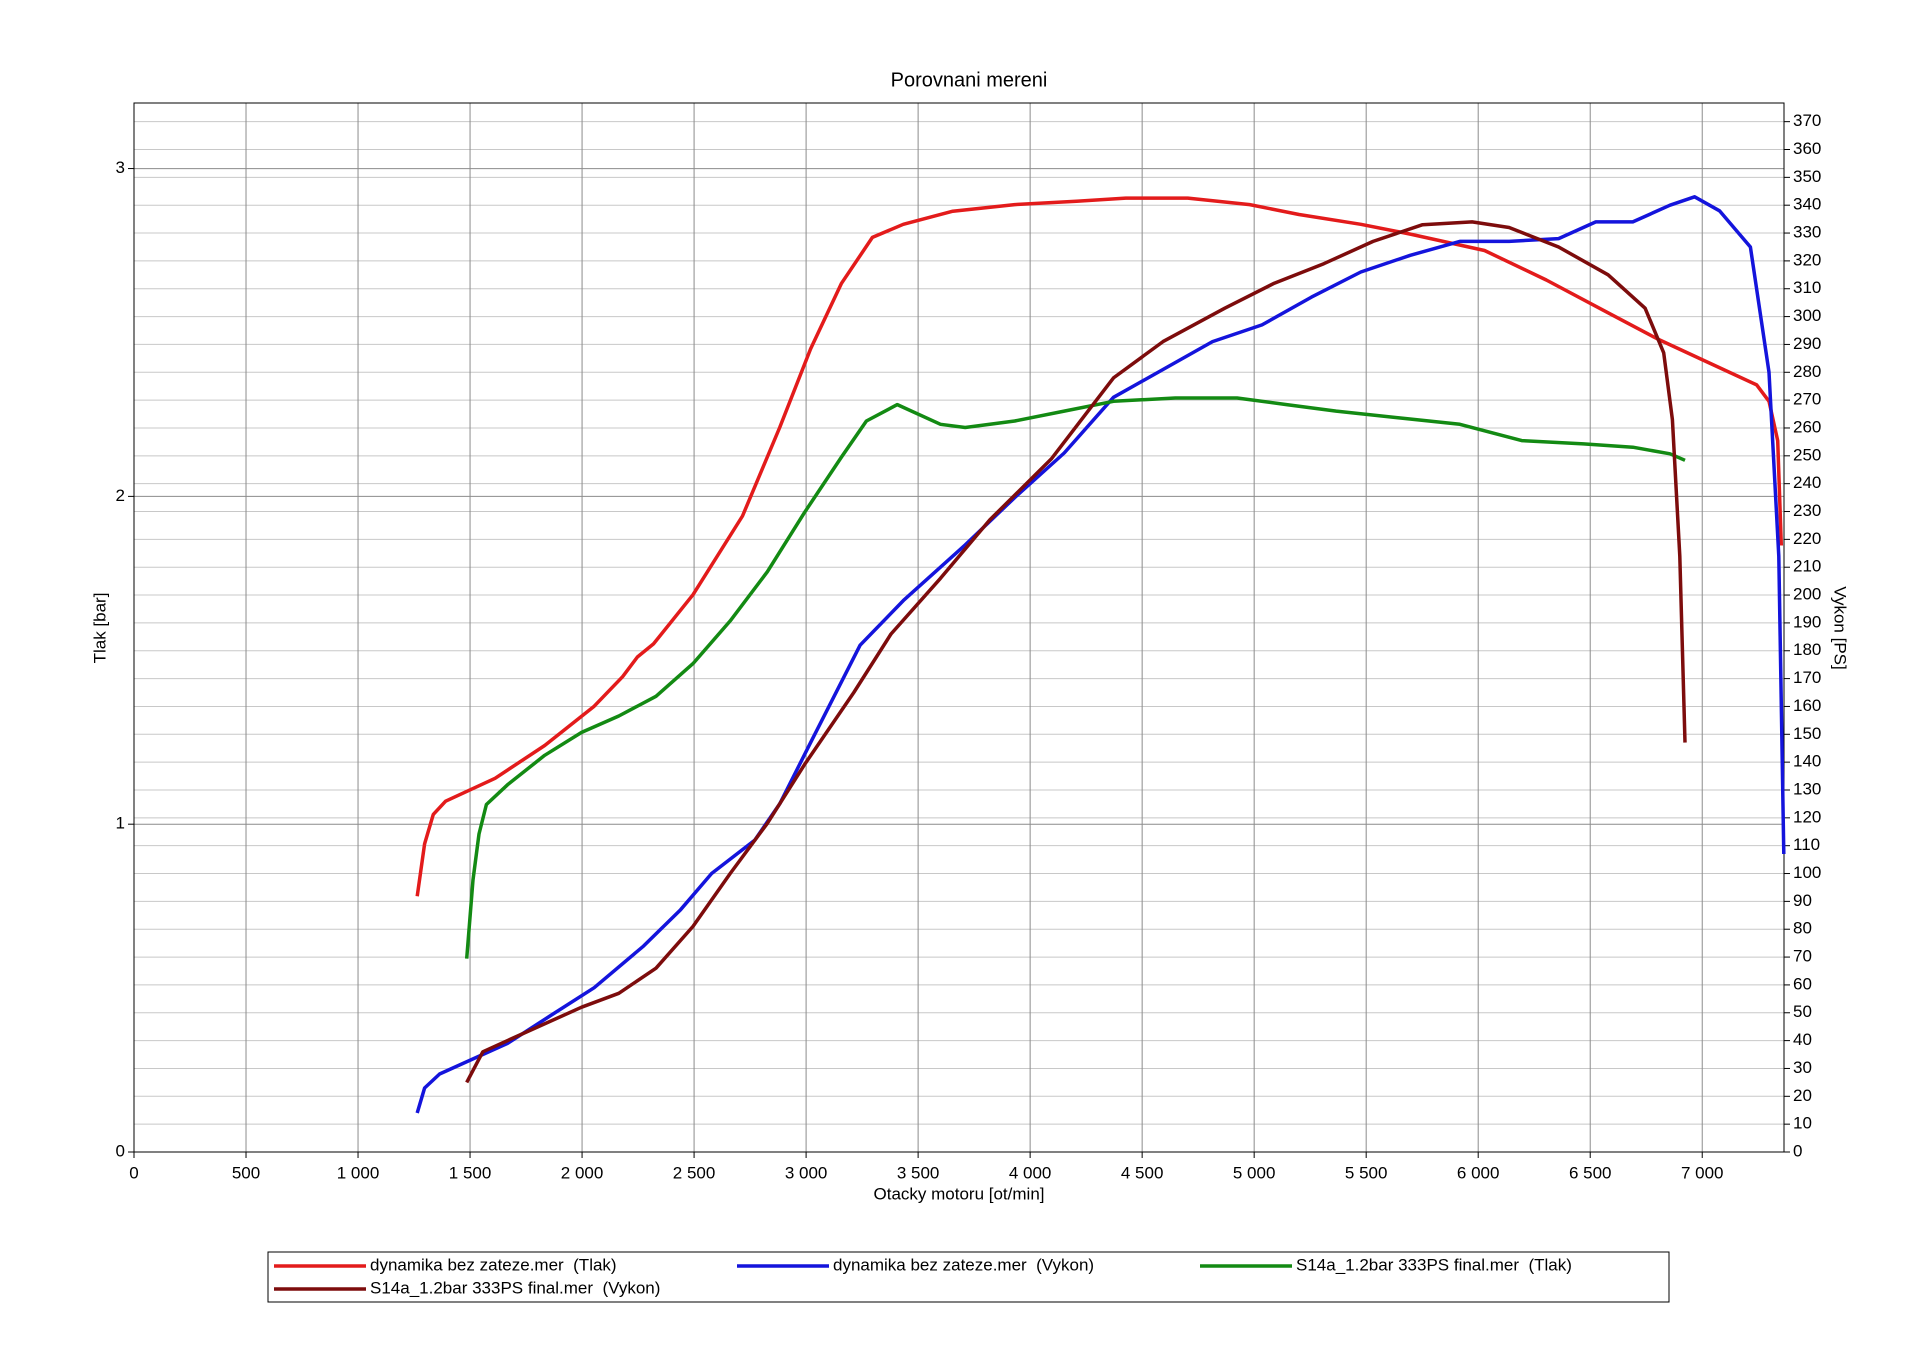 This screenshot has height=1358, width=1920. I want to click on y2-tick-label: 270, so click(1807, 399).